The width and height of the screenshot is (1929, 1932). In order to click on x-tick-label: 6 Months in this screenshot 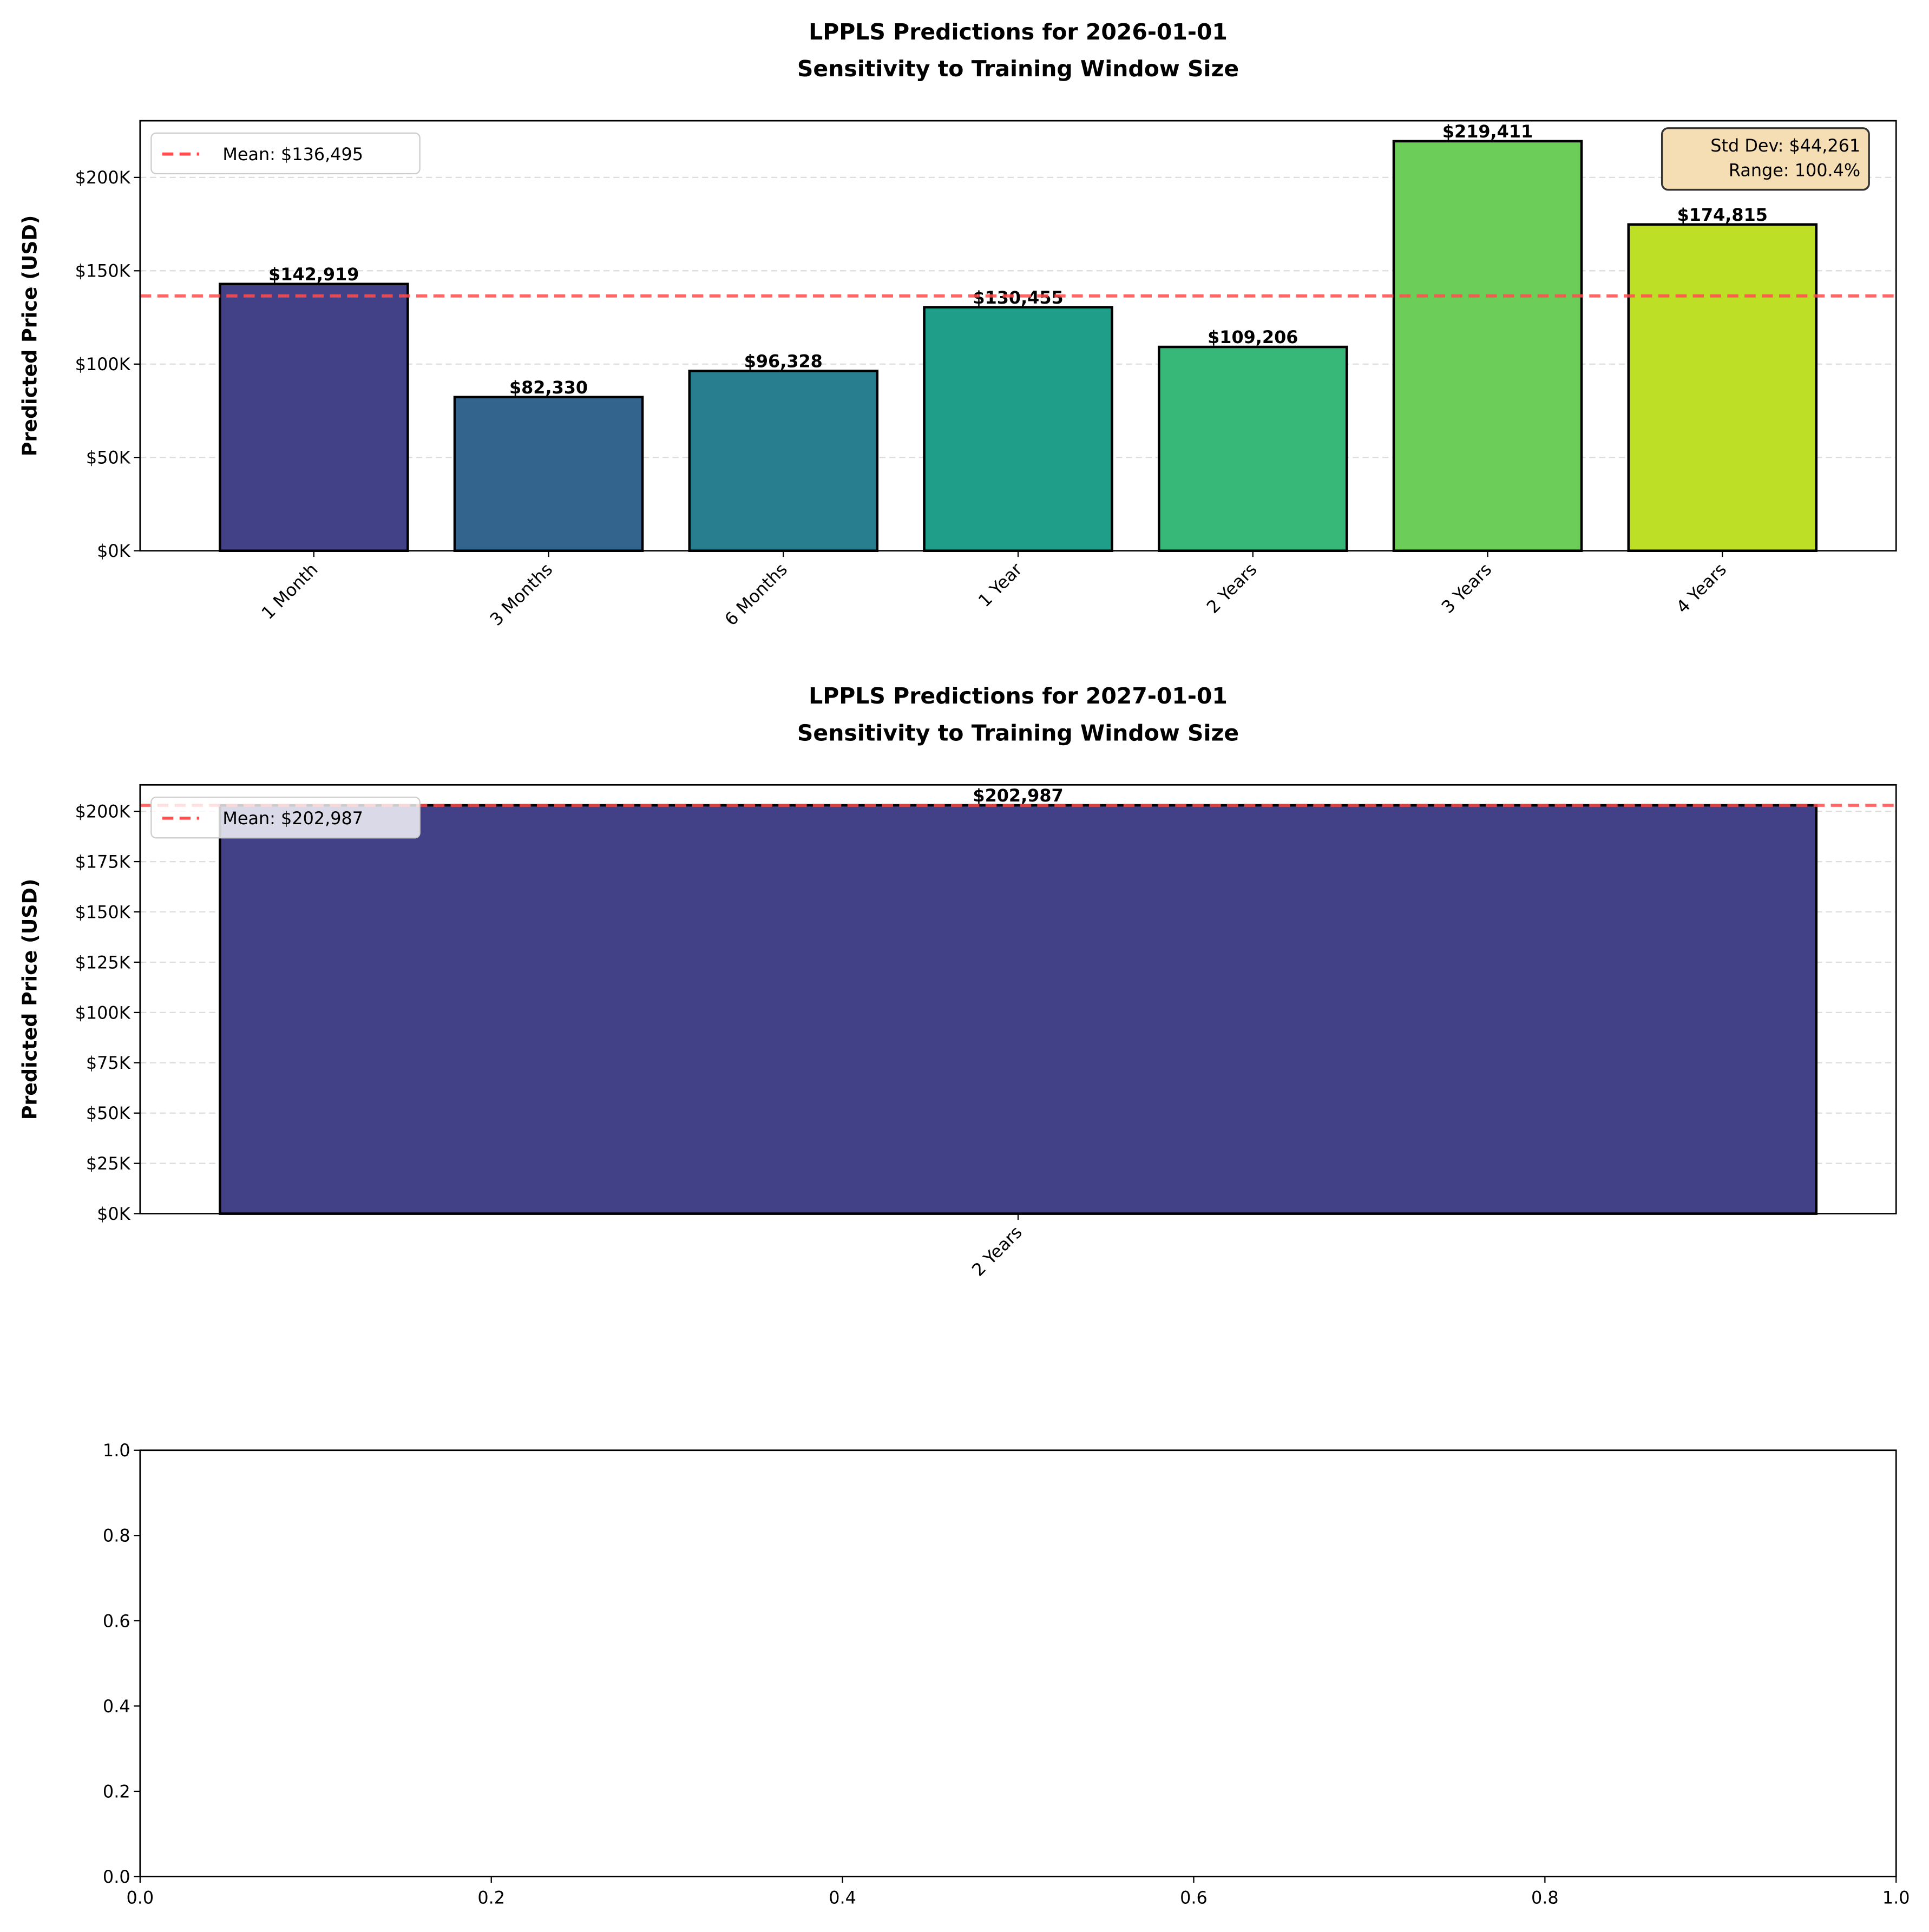, I will do `click(755, 594)`.